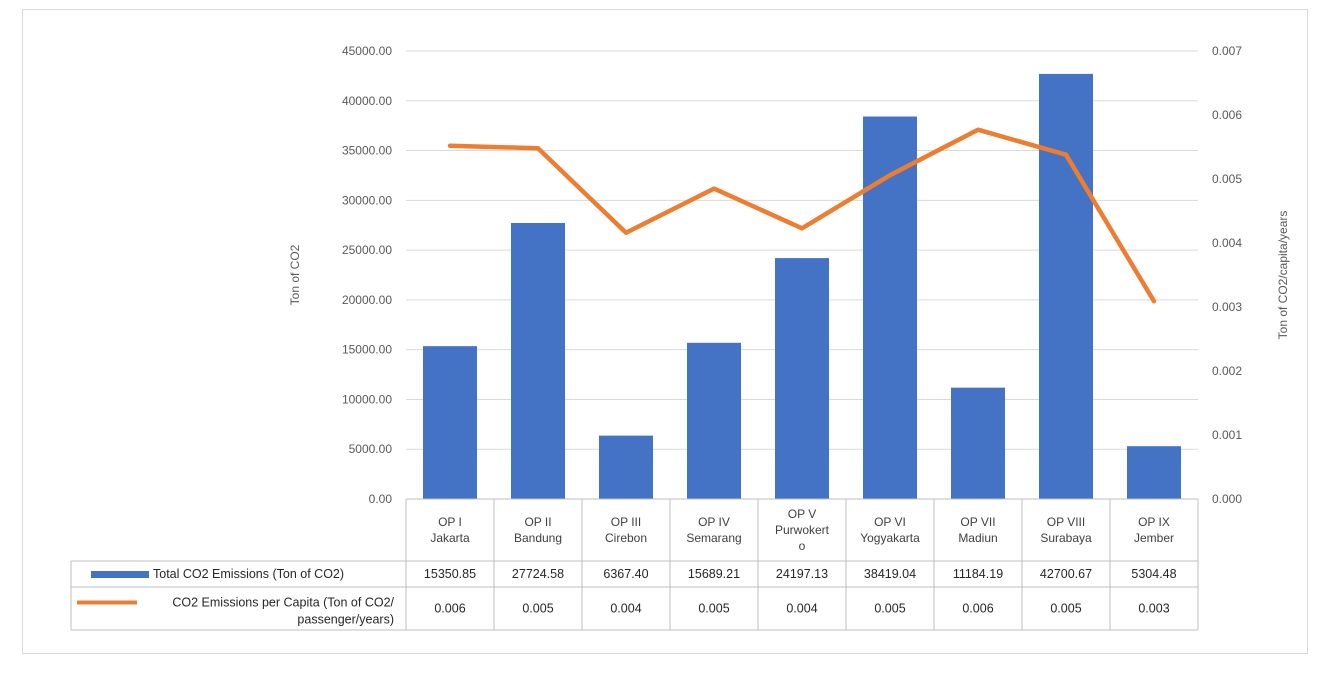  What do you see at coordinates (367, 350) in the screenshot?
I see `y-tick-label: 15000.00` at bounding box center [367, 350].